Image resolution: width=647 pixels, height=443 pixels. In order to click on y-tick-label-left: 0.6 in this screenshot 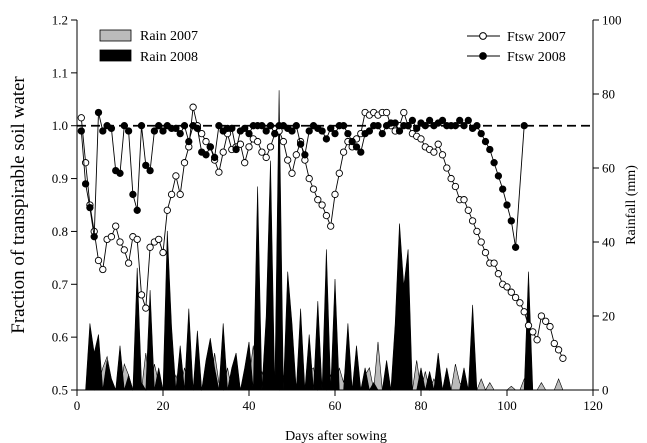, I will do `click(60, 337)`.